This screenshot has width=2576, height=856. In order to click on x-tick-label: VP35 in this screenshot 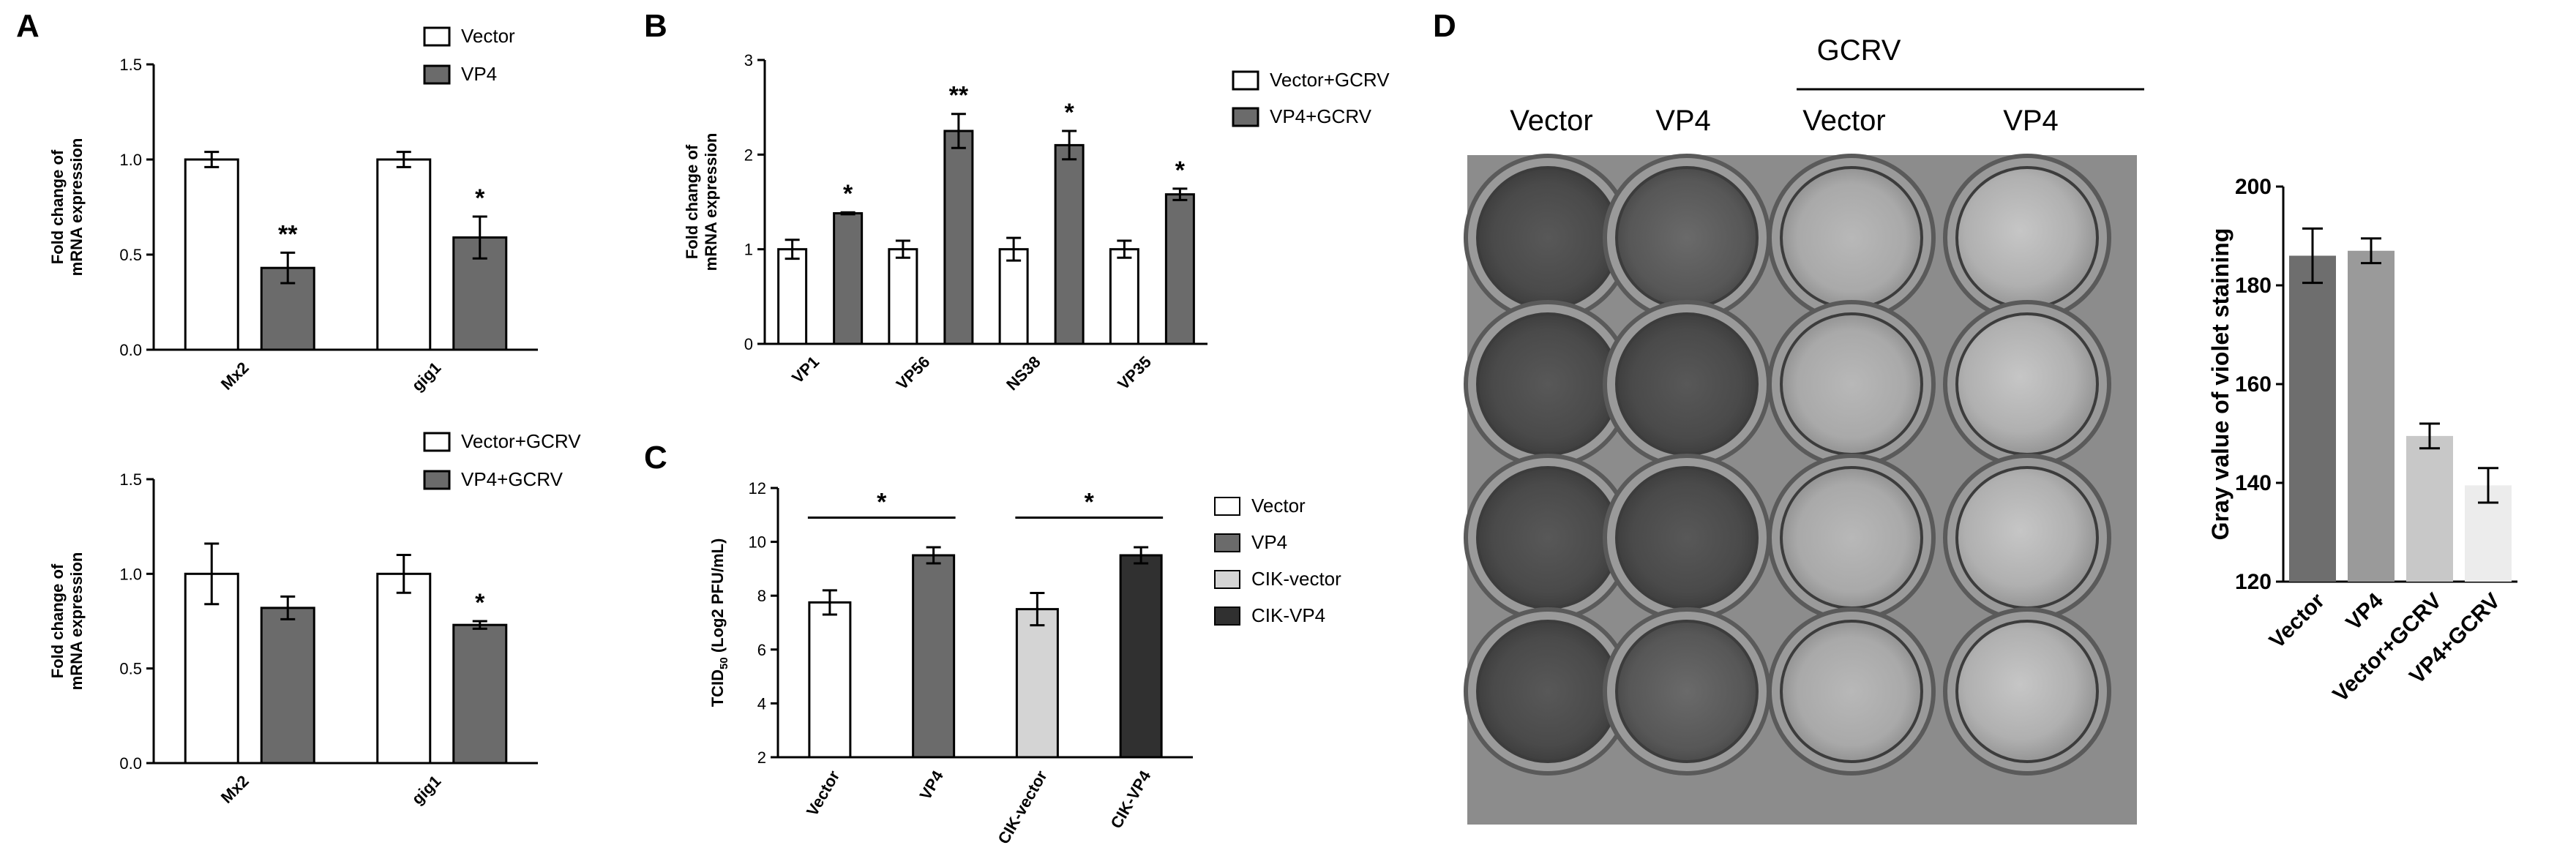, I will do `click(1134, 373)`.